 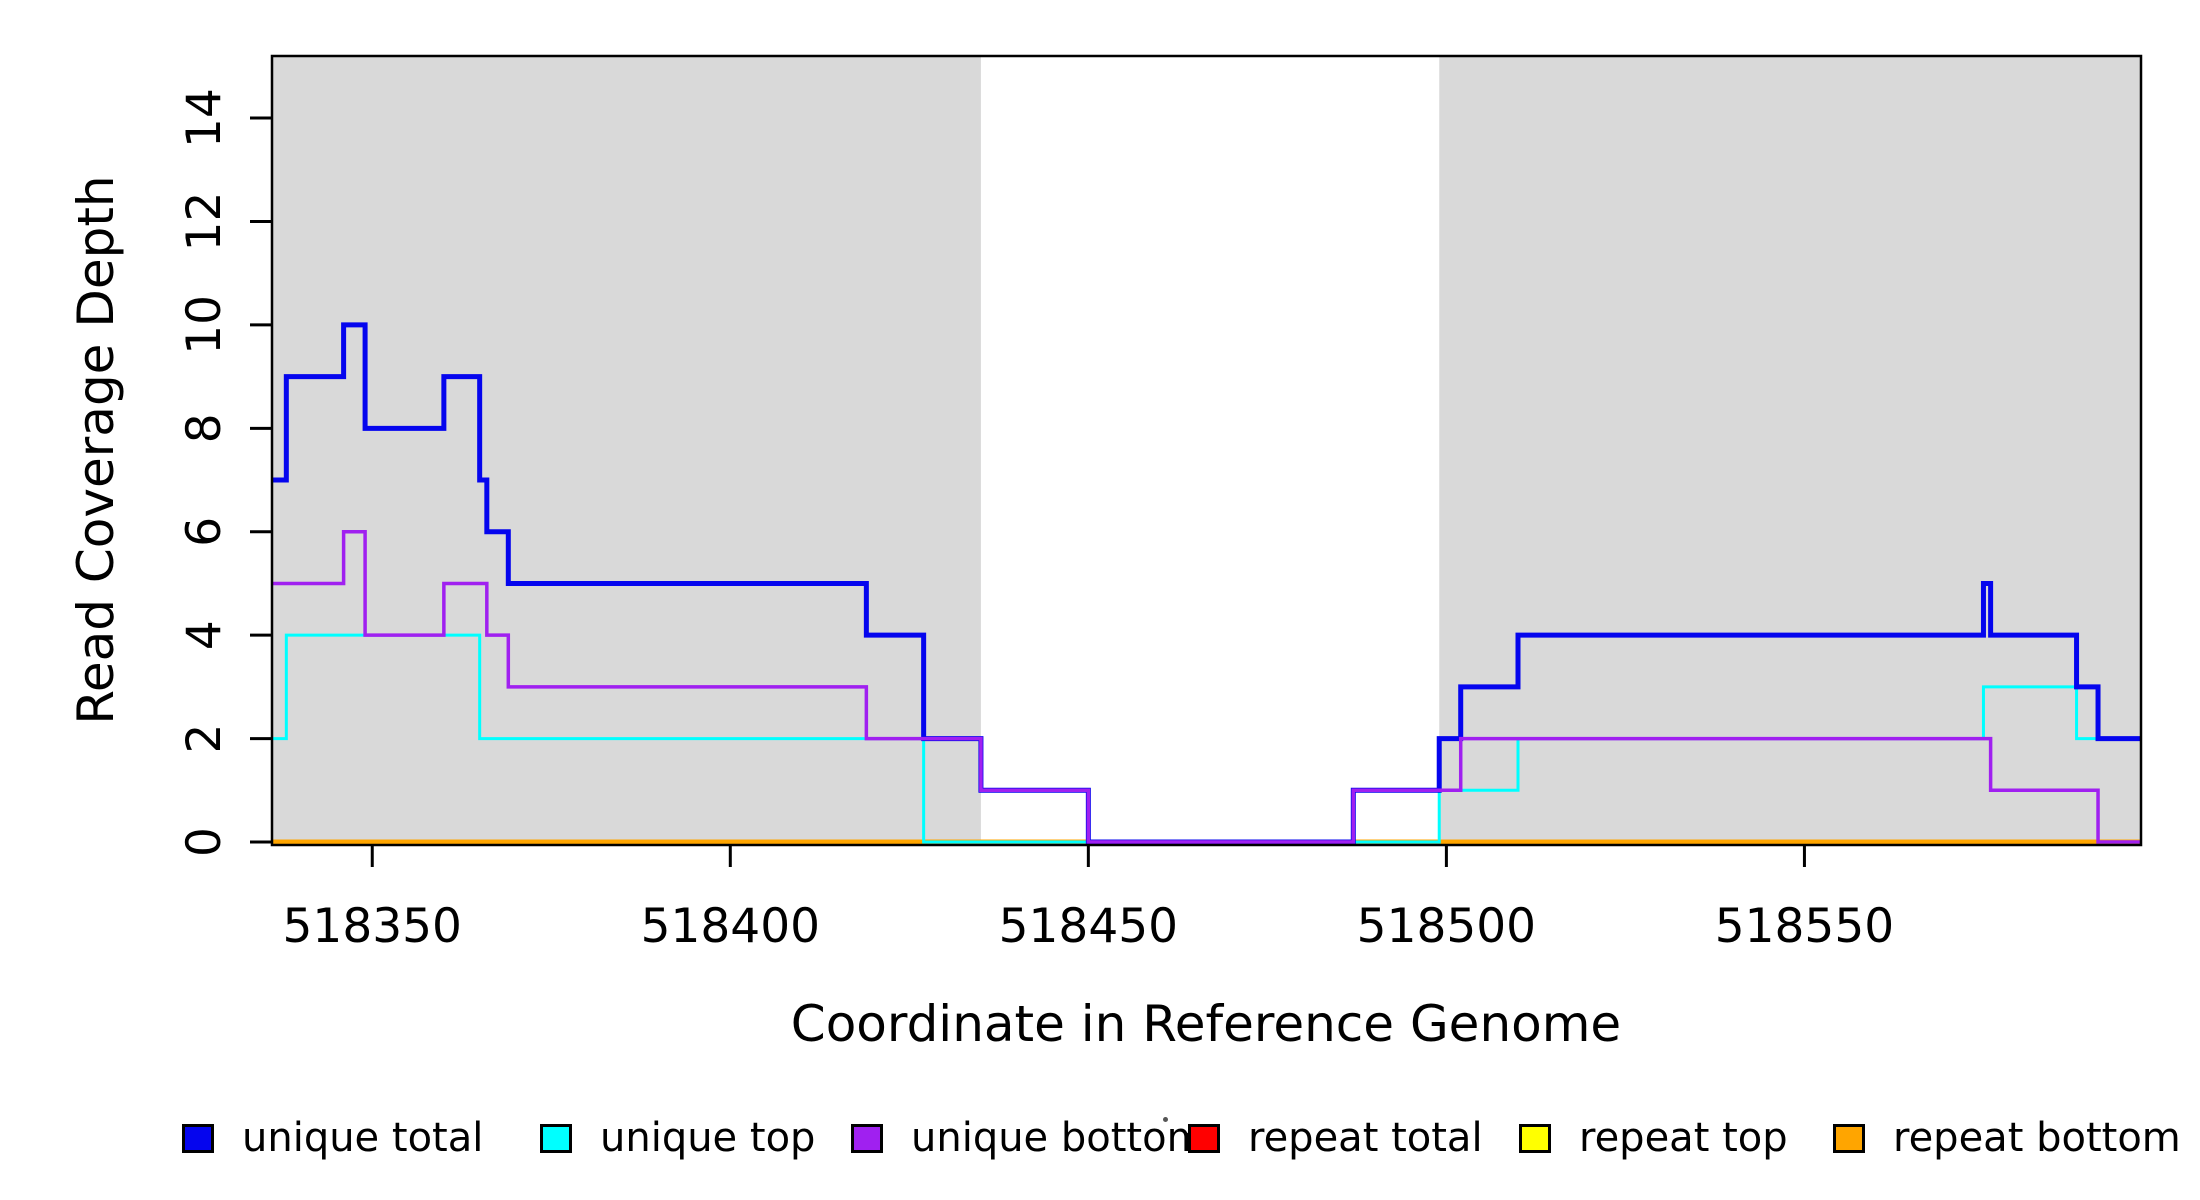 What do you see at coordinates (204, 325) in the screenshot?
I see `y-tick-label: 10` at bounding box center [204, 325].